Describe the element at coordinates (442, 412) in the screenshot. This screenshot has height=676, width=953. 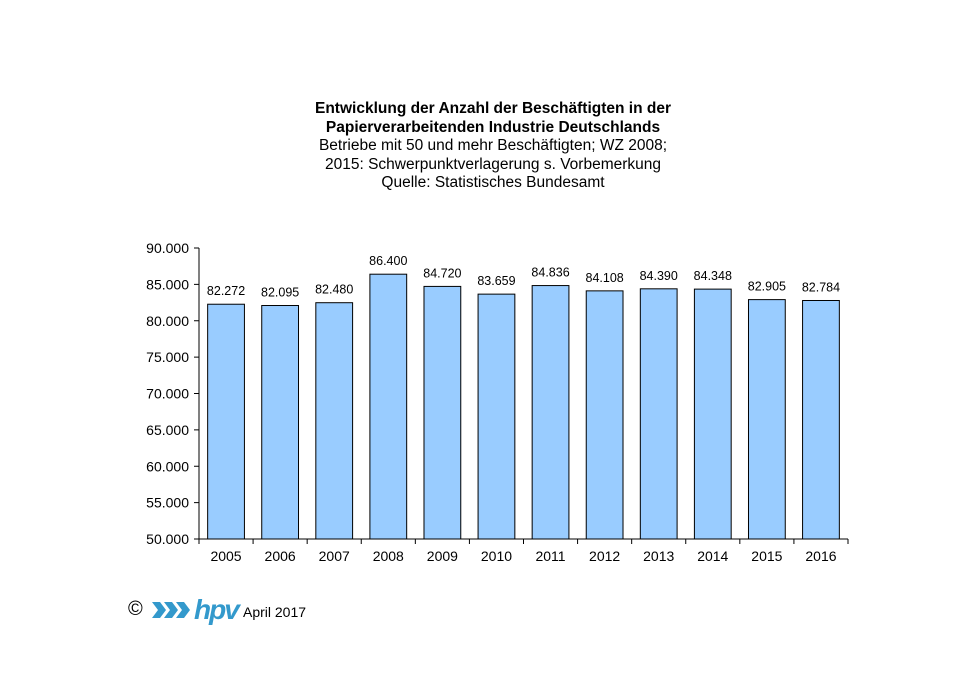
I see `bar-2009` at that location.